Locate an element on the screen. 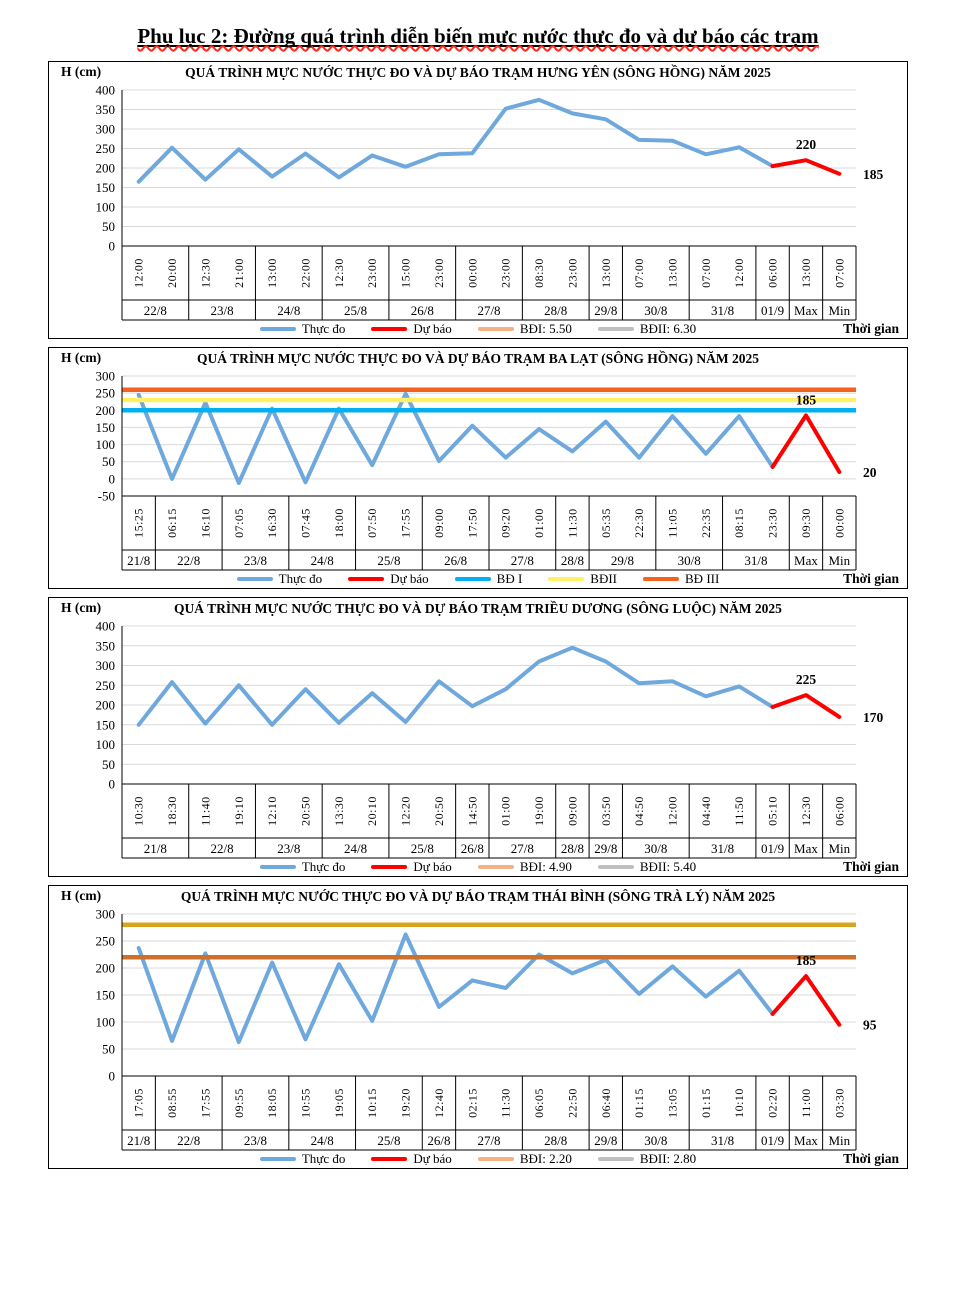 Image resolution: width=956 pixels, height=1296 pixels. svg-text: 03:30 is located at coordinates (839, 1103).